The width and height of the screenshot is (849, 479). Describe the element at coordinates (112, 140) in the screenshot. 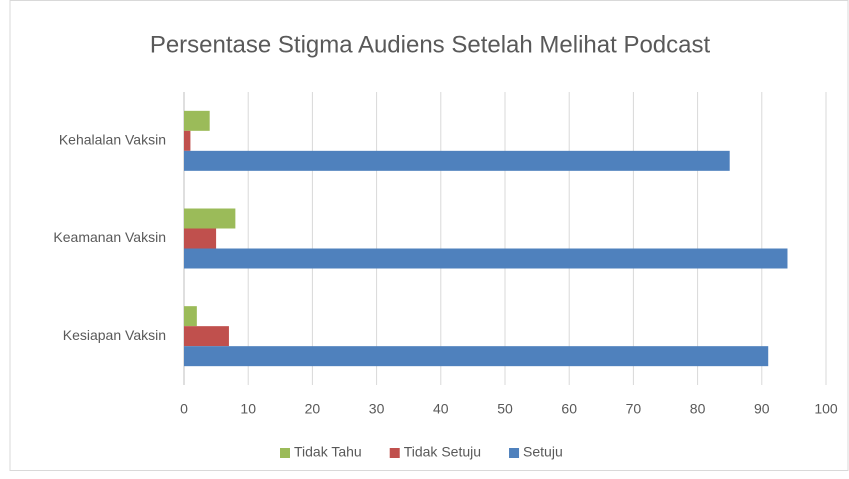

I see `y-tick-label: Kehalalan Vaksin` at that location.